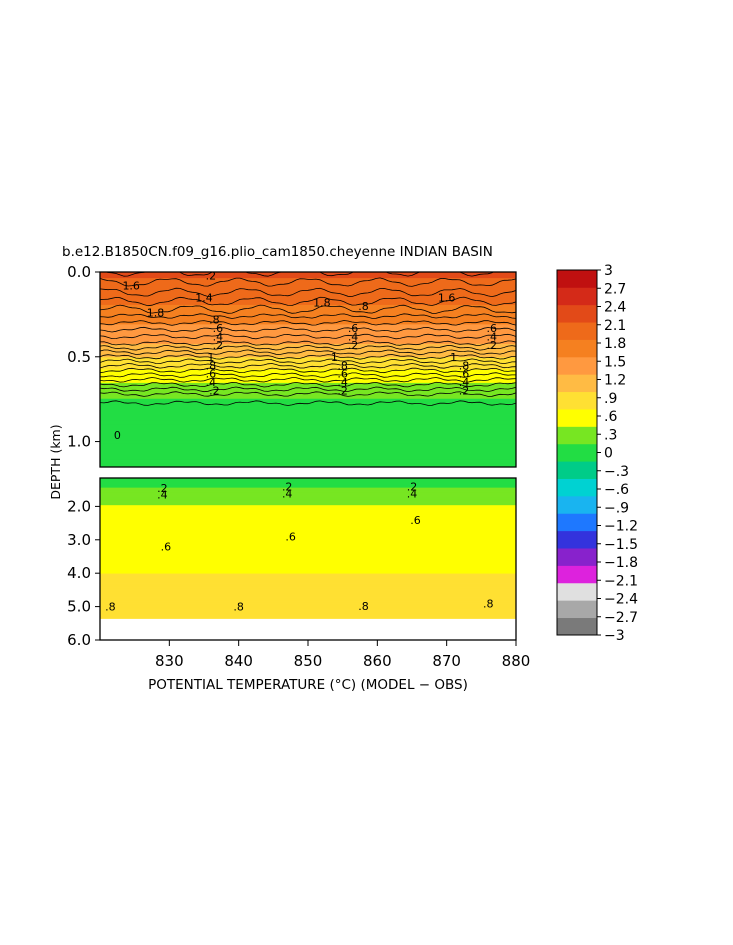 The width and height of the screenshot is (733, 945). What do you see at coordinates (131, 286) in the screenshot?
I see `contour-label: 1.6` at bounding box center [131, 286].